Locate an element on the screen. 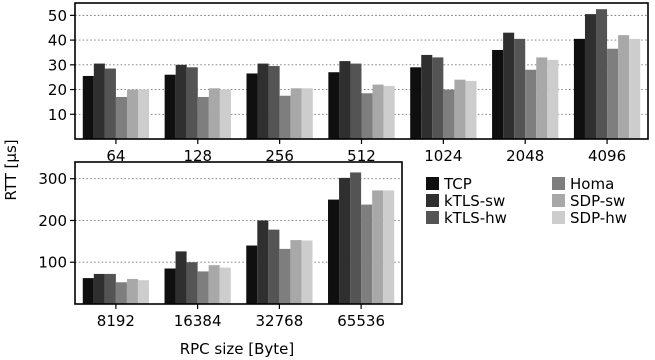 The height and width of the screenshot is (360, 655). legend-swatch-tcp is located at coordinates (432, 183).